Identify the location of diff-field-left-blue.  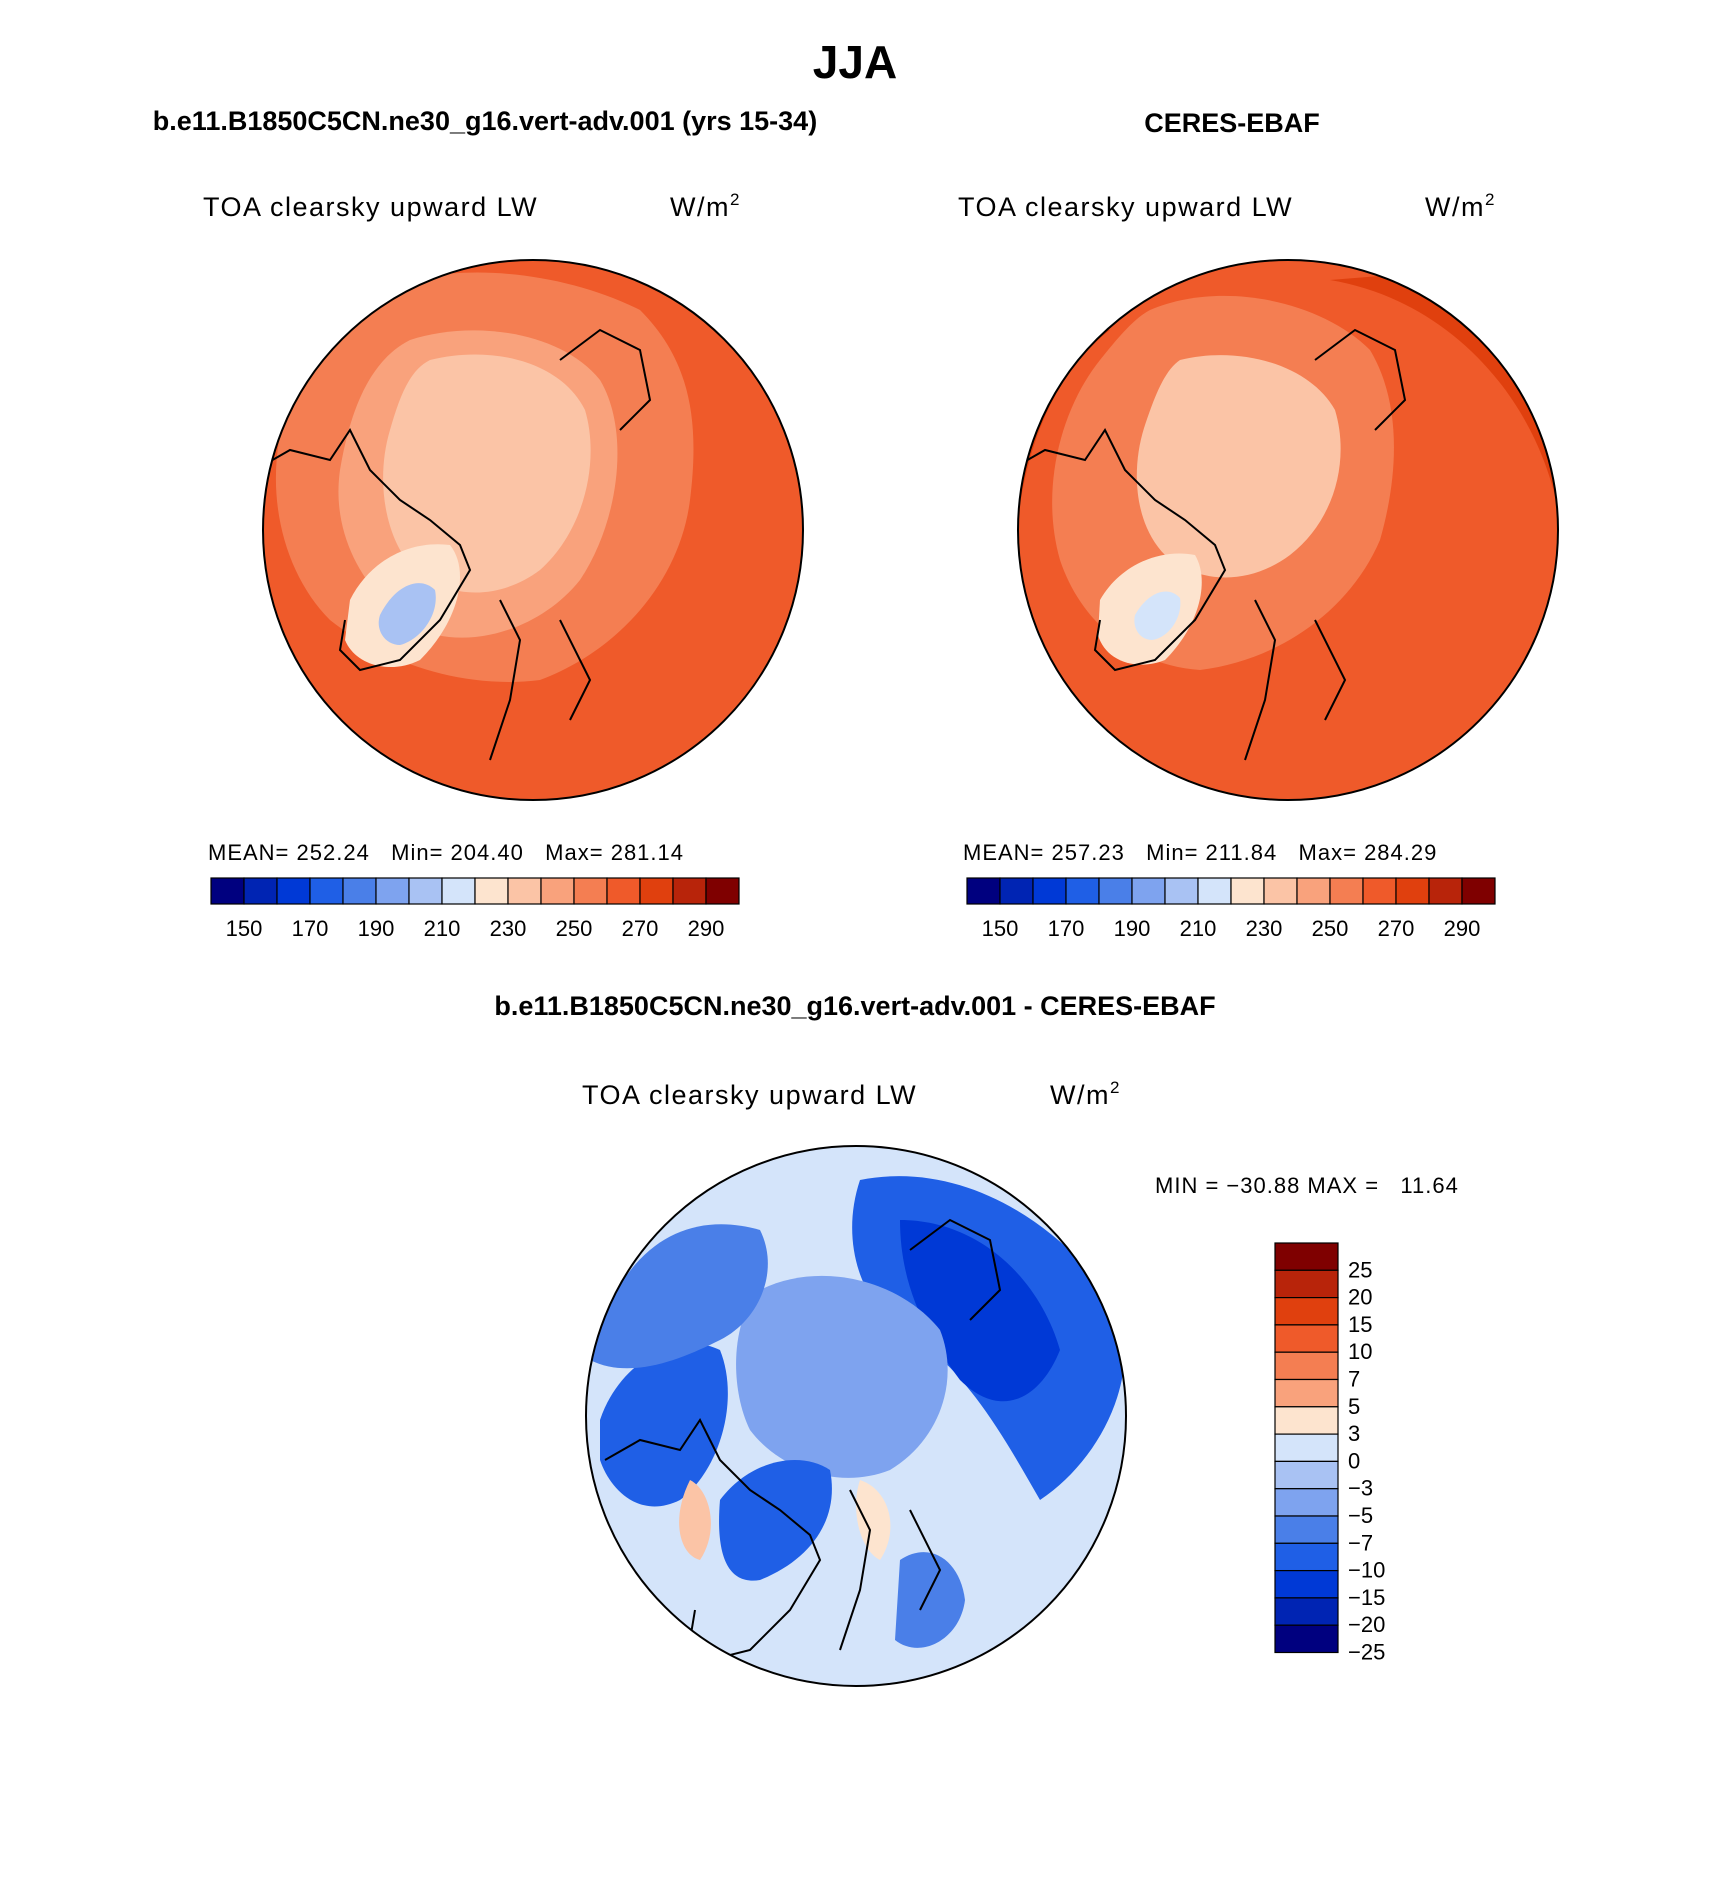
(664, 1425).